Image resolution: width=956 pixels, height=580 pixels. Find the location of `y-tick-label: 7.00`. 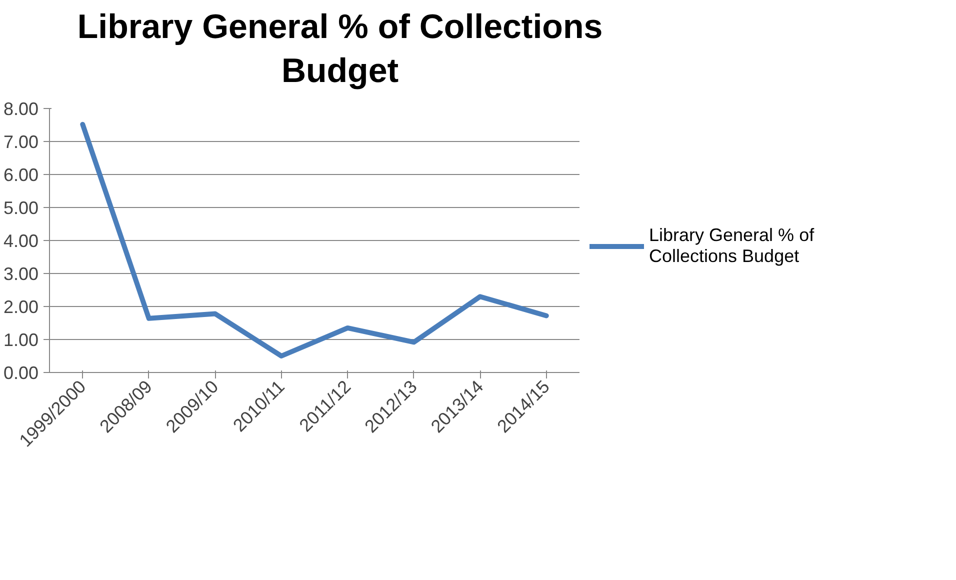

y-tick-label: 7.00 is located at coordinates (21, 142).